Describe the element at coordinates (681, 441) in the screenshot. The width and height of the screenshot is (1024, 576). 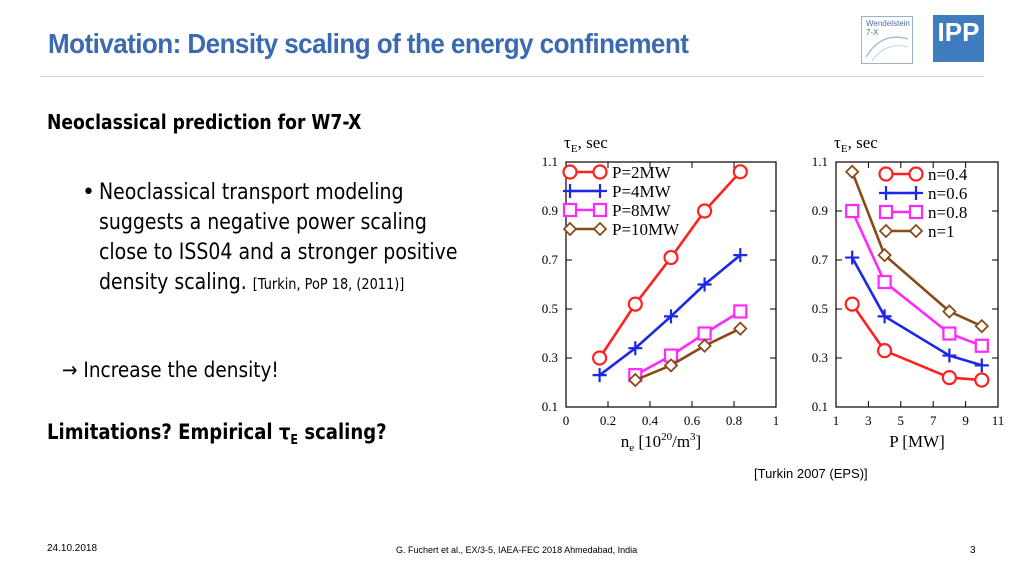
I see `x-axis-label-tail: /m` at that location.